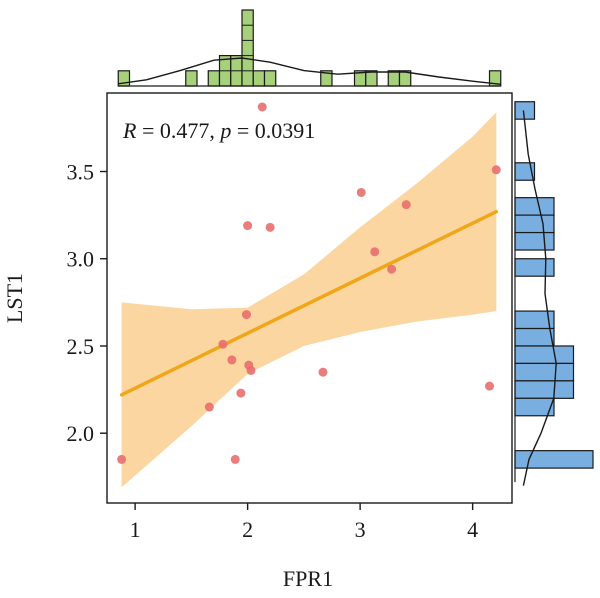 The height and width of the screenshot is (598, 600). I want to click on top-marginal-histogram, so click(309, 48).